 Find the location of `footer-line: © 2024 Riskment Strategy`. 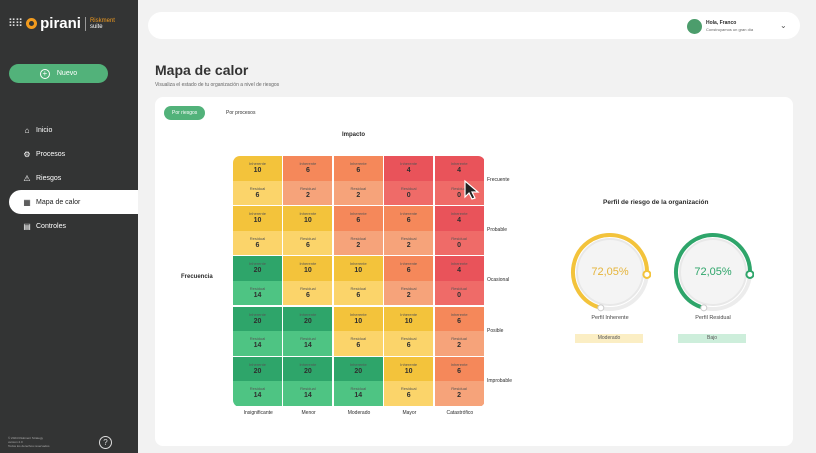

footer-line: © 2024 Riskment Strategy is located at coordinates (26, 438).